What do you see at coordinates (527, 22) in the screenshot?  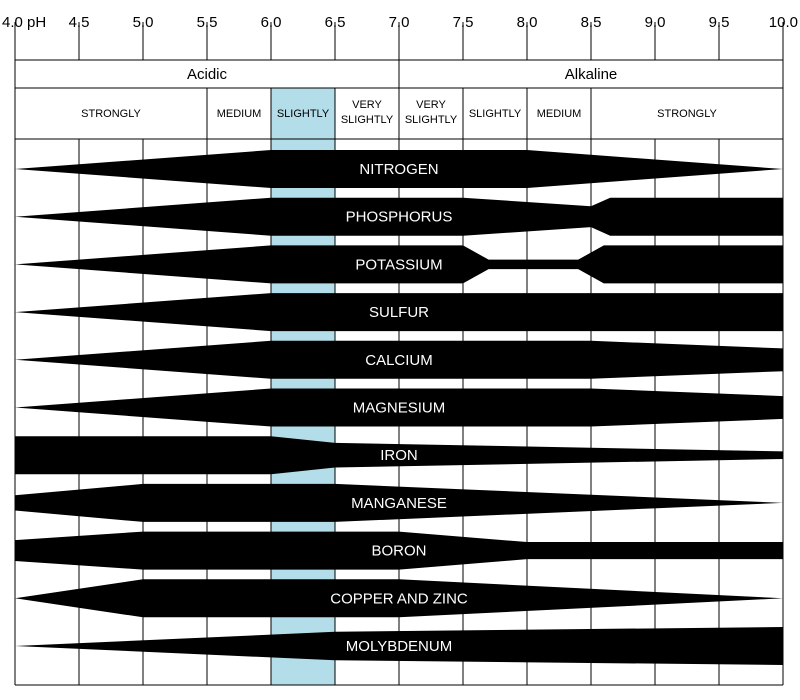 I see `tick-label: 8.0` at bounding box center [527, 22].